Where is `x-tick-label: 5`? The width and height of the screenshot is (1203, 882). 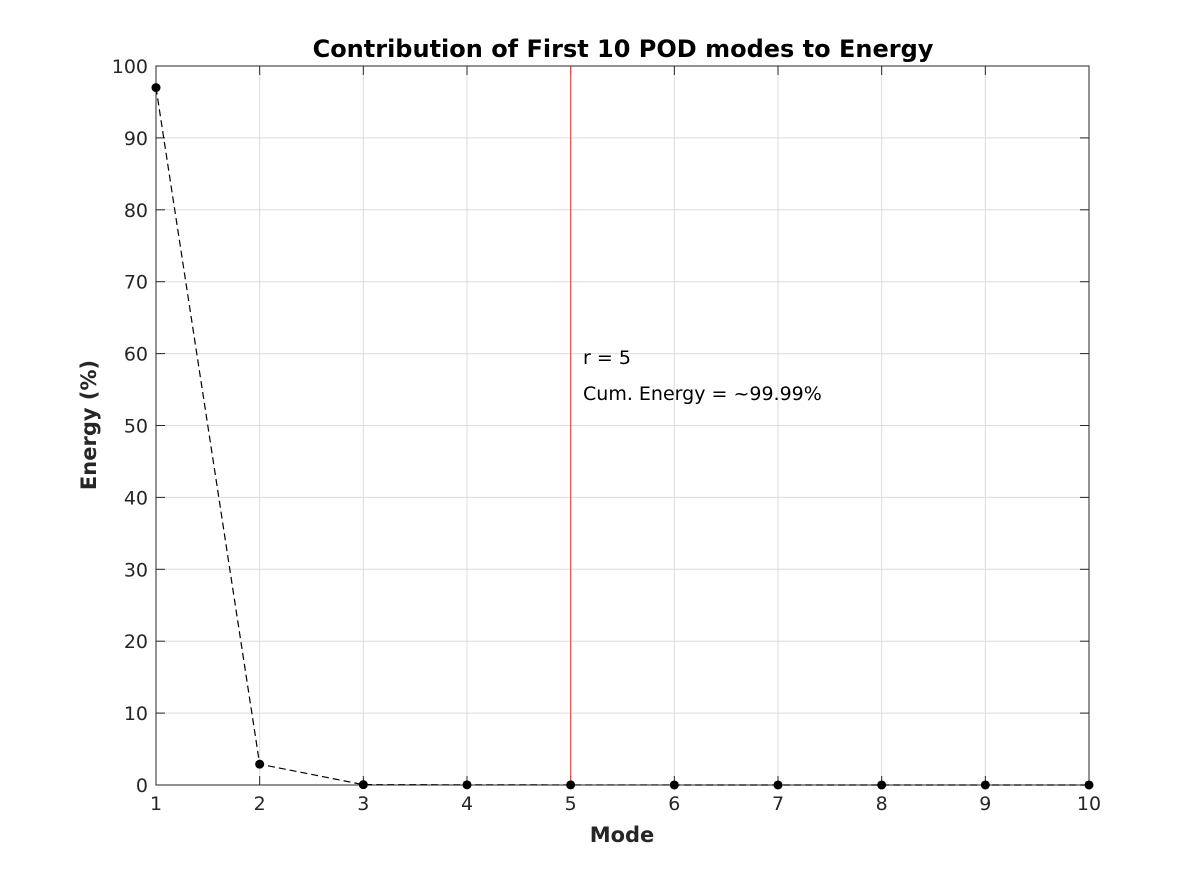 x-tick-label: 5 is located at coordinates (571, 804).